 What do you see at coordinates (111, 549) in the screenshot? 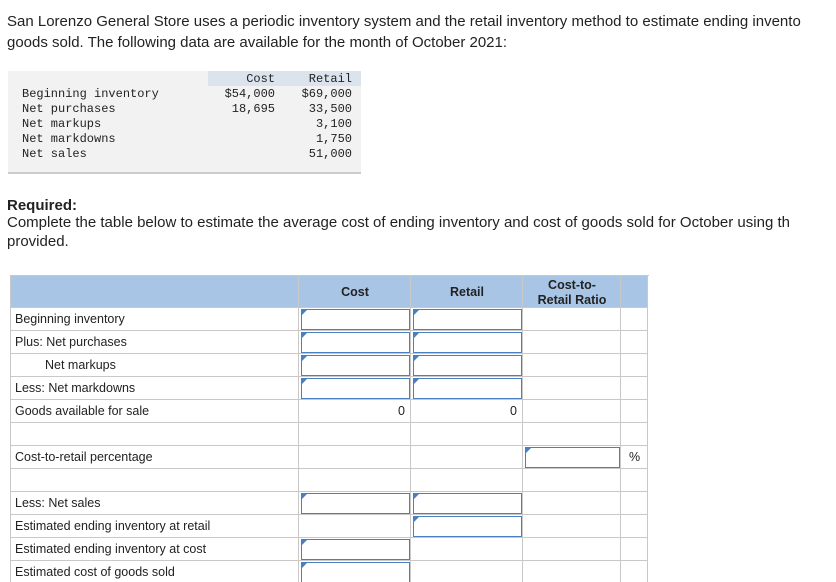
I see `row-label: Estimated ending inventory at cost` at bounding box center [111, 549].